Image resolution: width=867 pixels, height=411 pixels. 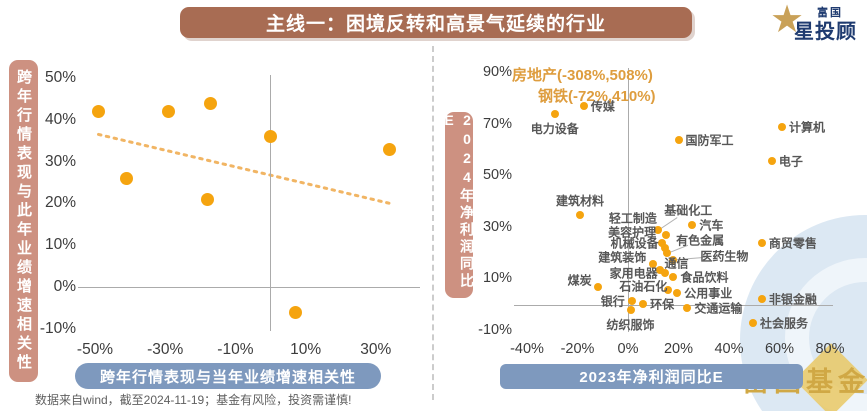 I want to click on industry-label: 通信, so click(x=676, y=263).